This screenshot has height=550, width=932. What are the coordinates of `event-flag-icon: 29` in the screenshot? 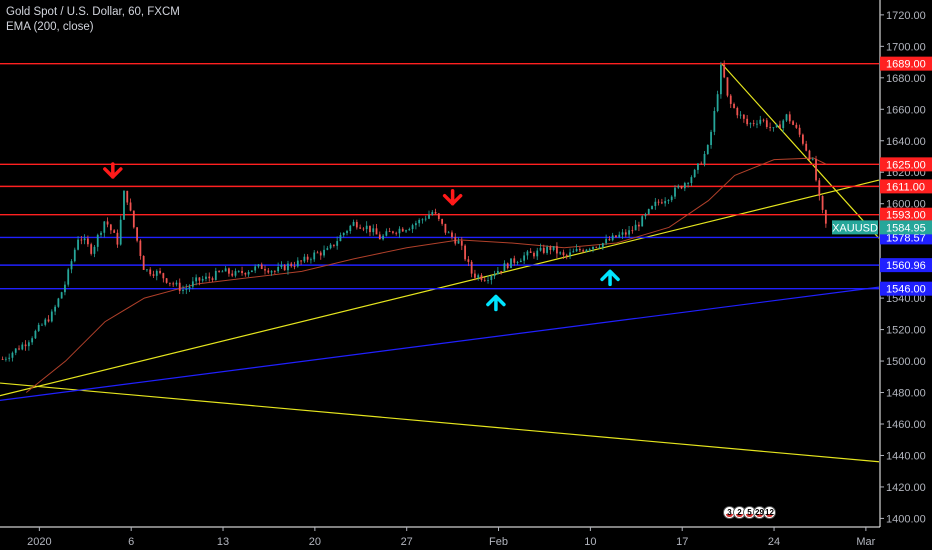 It's located at (759, 512).